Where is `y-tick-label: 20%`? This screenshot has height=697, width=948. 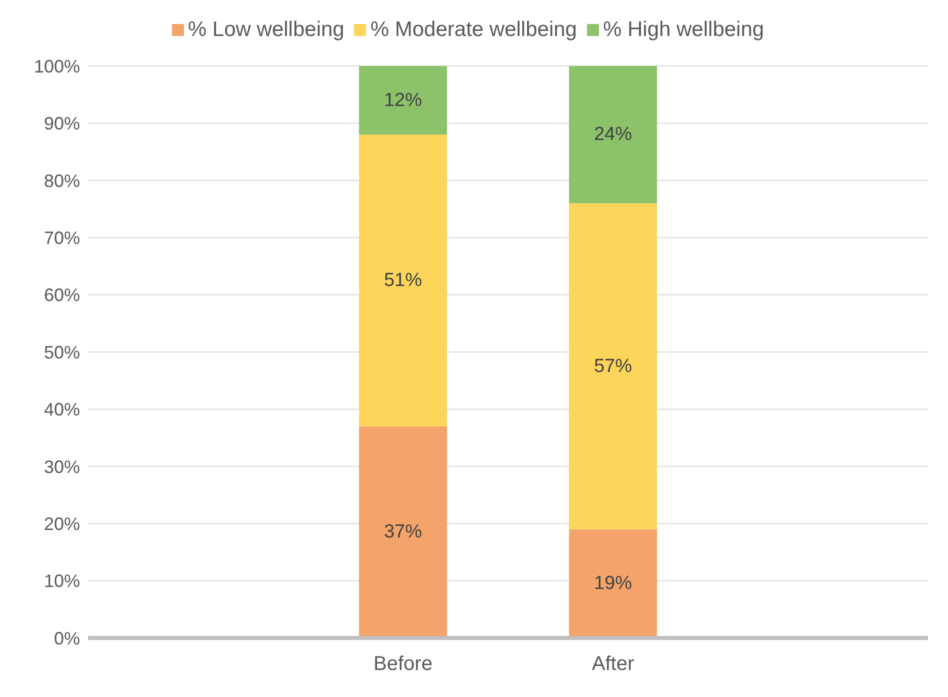 y-tick-label: 20% is located at coordinates (62, 524).